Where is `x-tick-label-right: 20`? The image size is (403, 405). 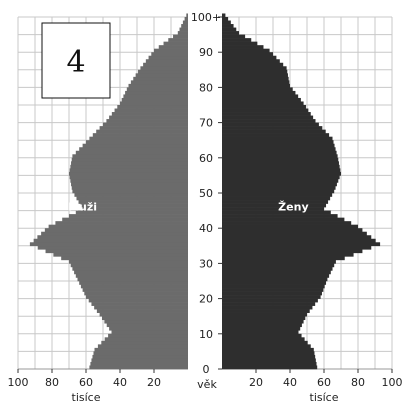 x-tick-label-right: 20 is located at coordinates (256, 382).